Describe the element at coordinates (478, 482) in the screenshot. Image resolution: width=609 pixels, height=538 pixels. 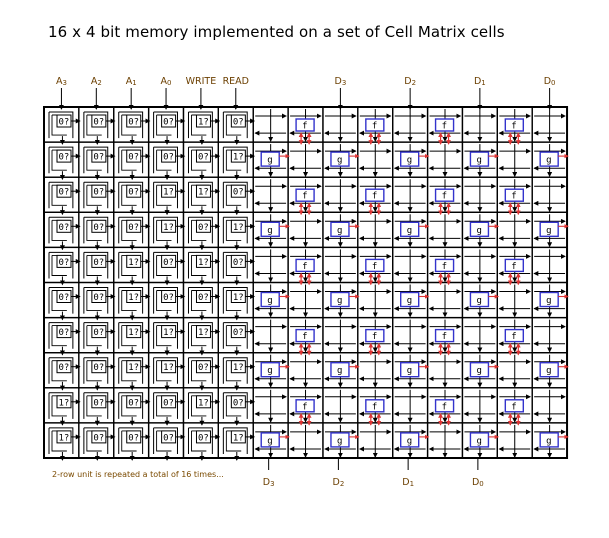
I see `bottom-label: D0` at that location.